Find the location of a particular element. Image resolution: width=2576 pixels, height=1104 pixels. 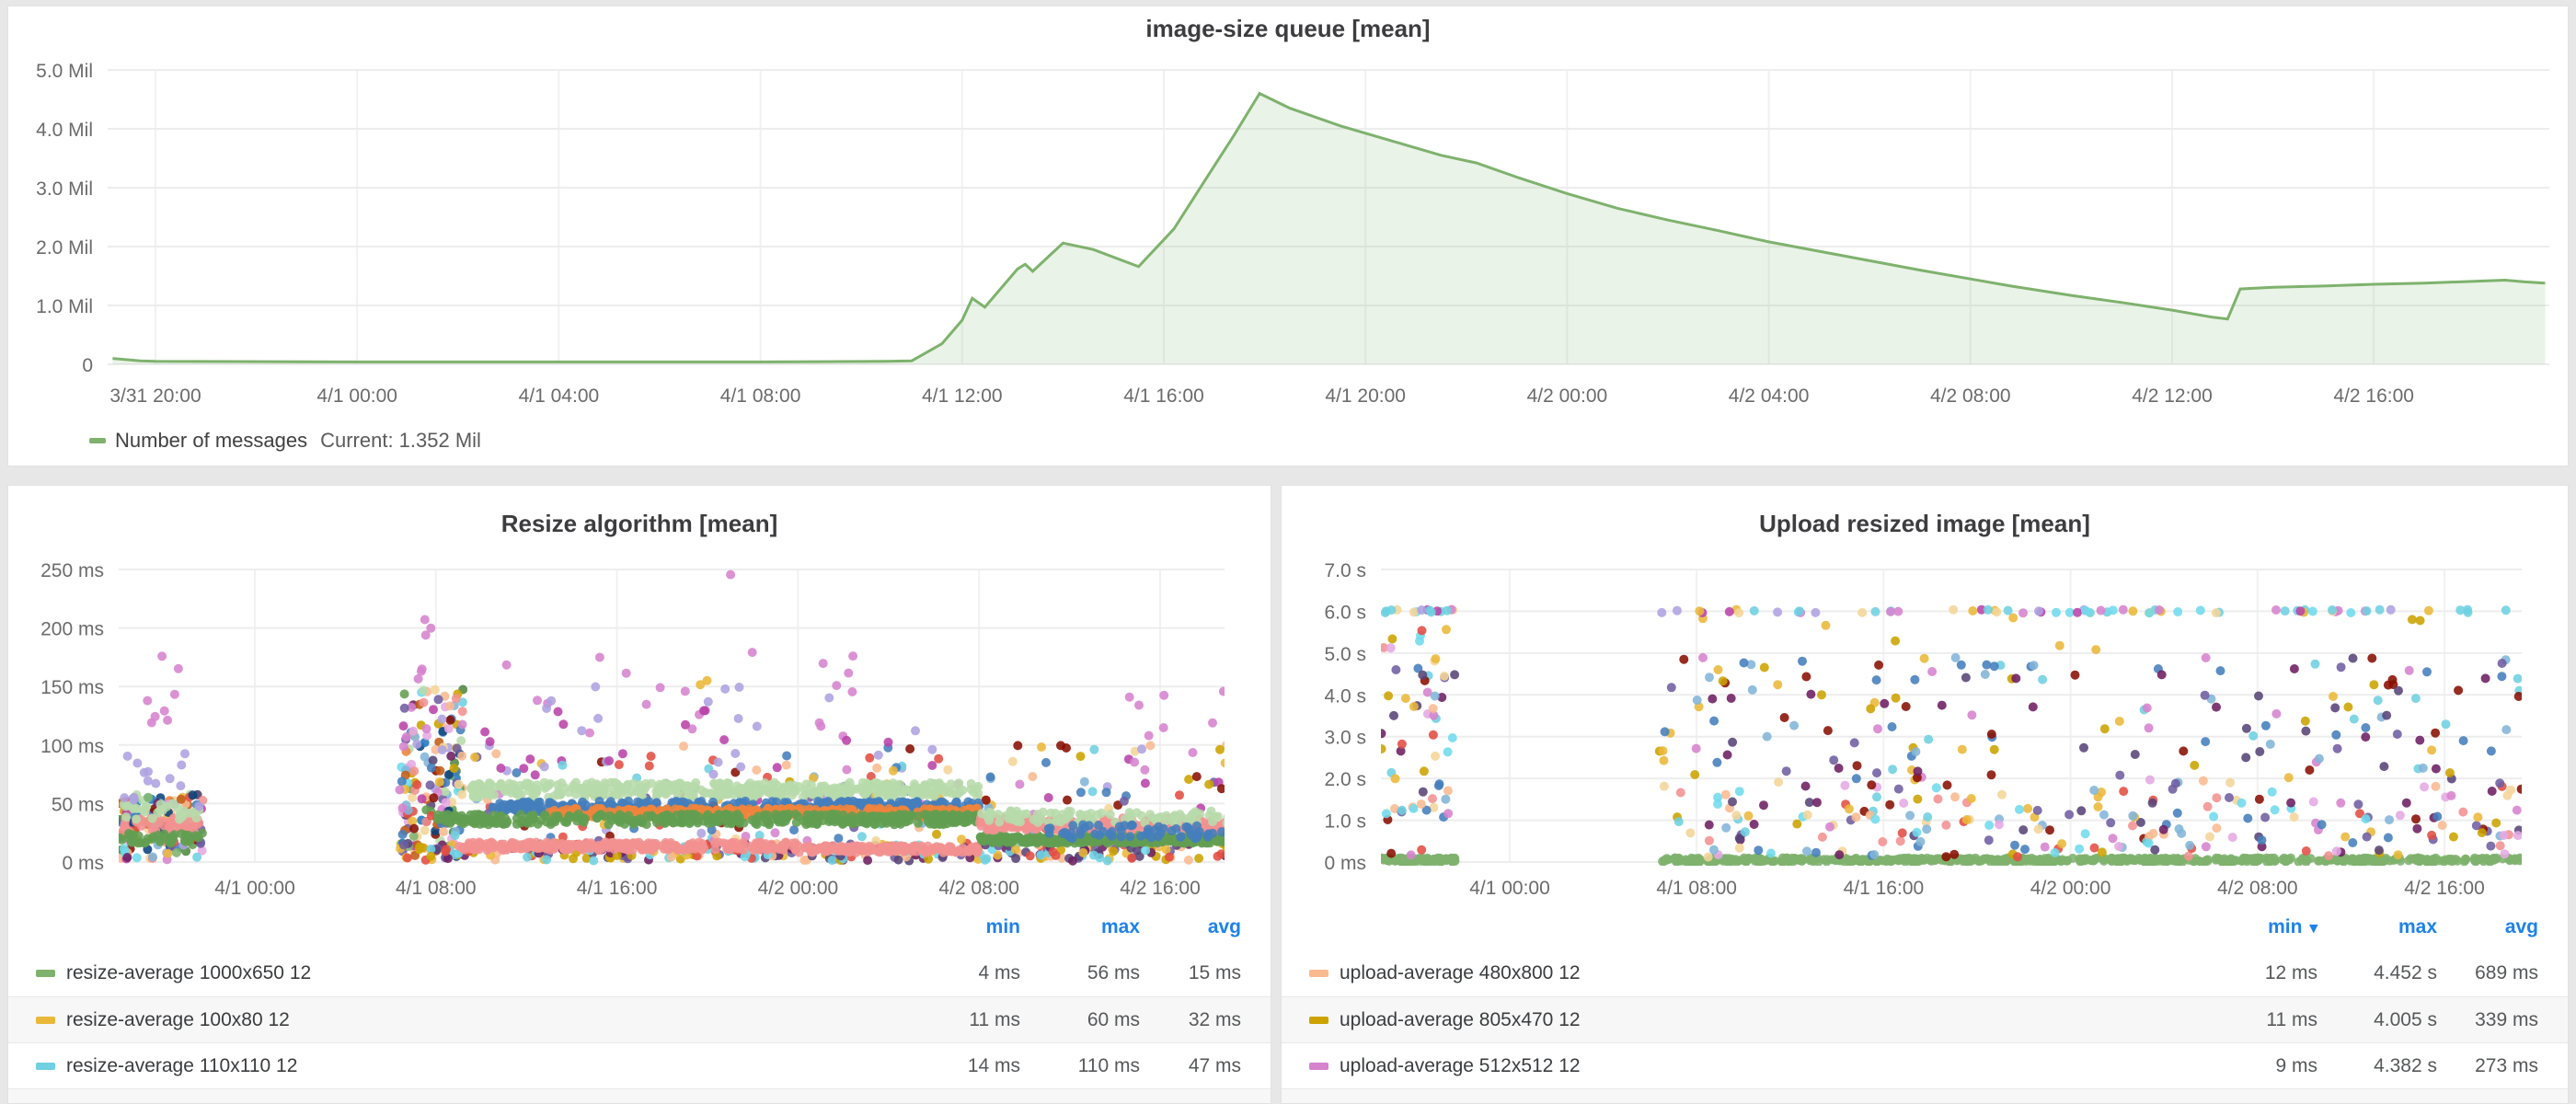

legend-header-upload: min ▾ max avg is located at coordinates (1925, 927).